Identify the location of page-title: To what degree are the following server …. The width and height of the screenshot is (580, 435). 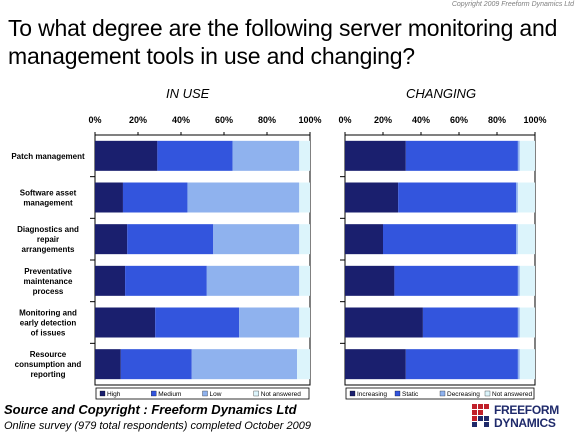
(283, 42).